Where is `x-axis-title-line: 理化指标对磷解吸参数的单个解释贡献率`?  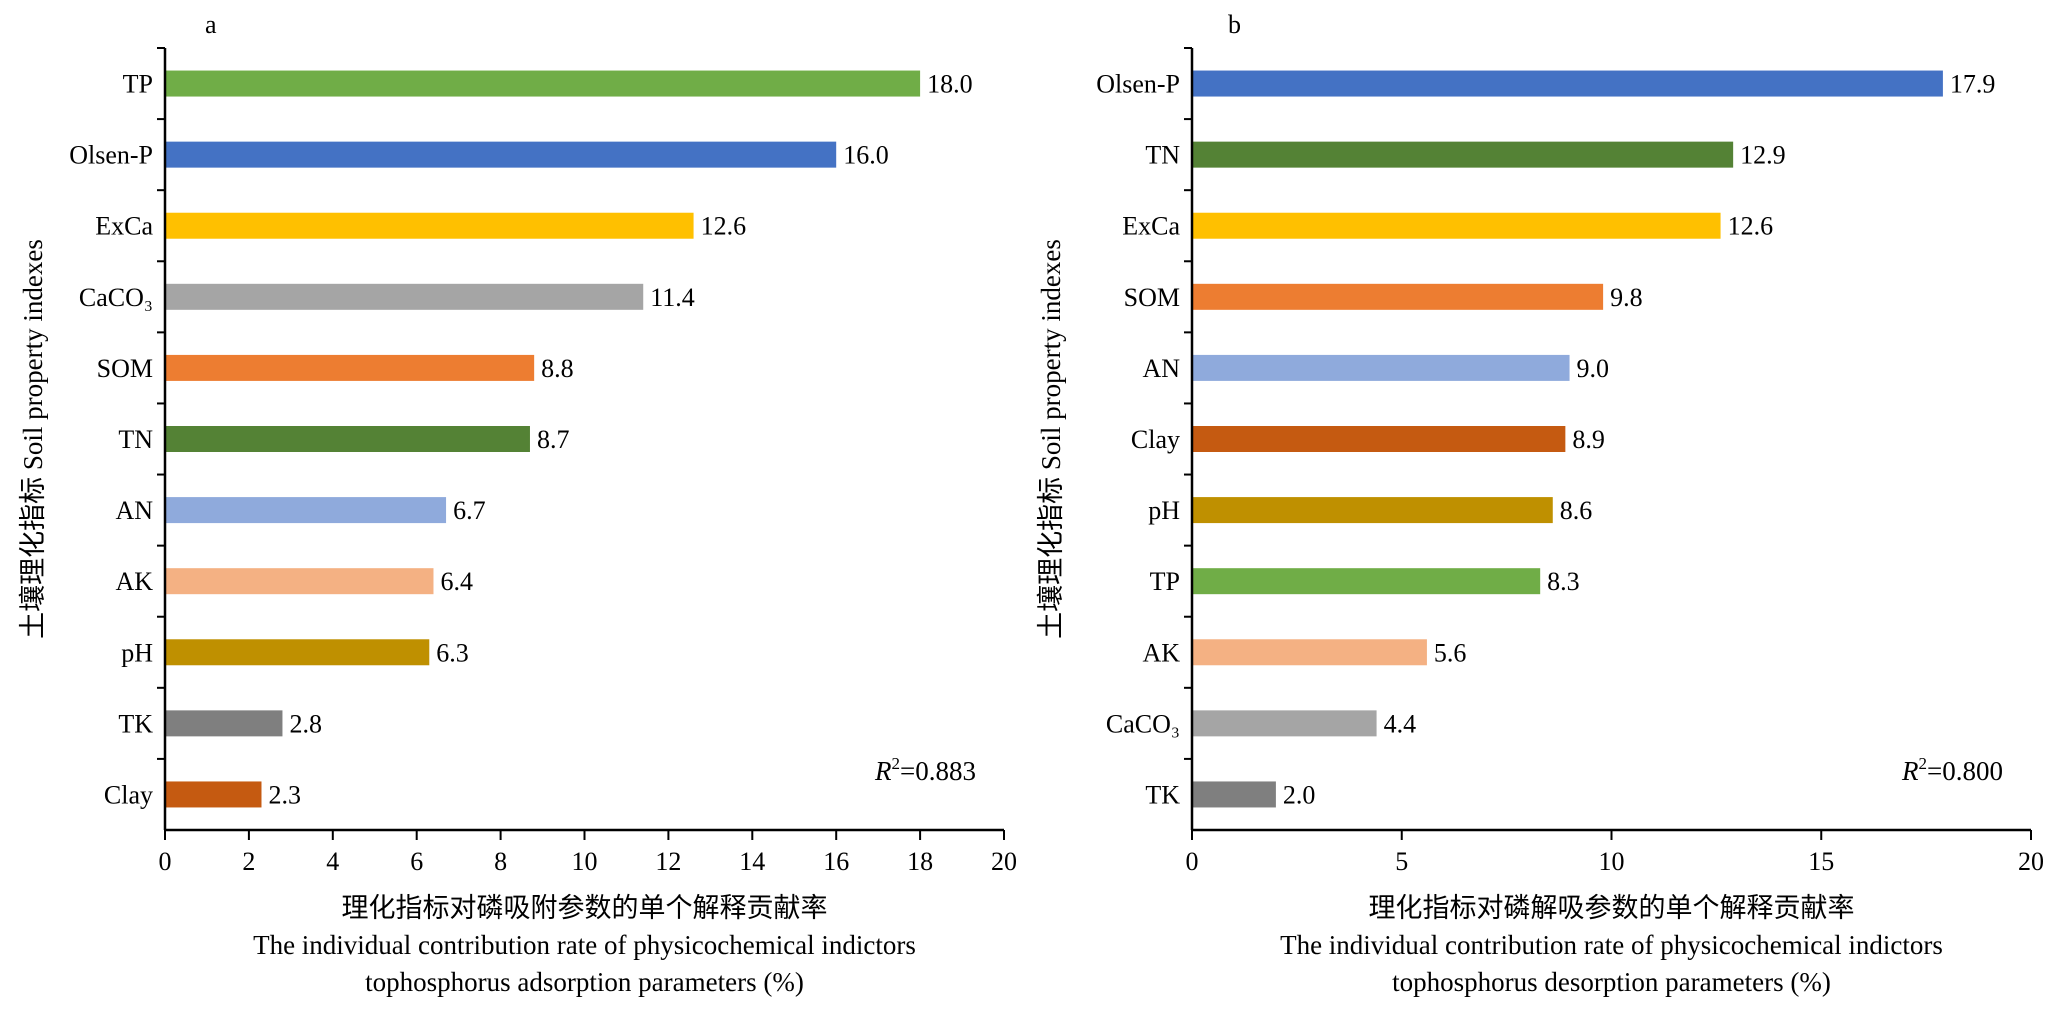
x-axis-title-line: 理化指标对磷解吸参数的单个解释贡献率 is located at coordinates (1612, 908).